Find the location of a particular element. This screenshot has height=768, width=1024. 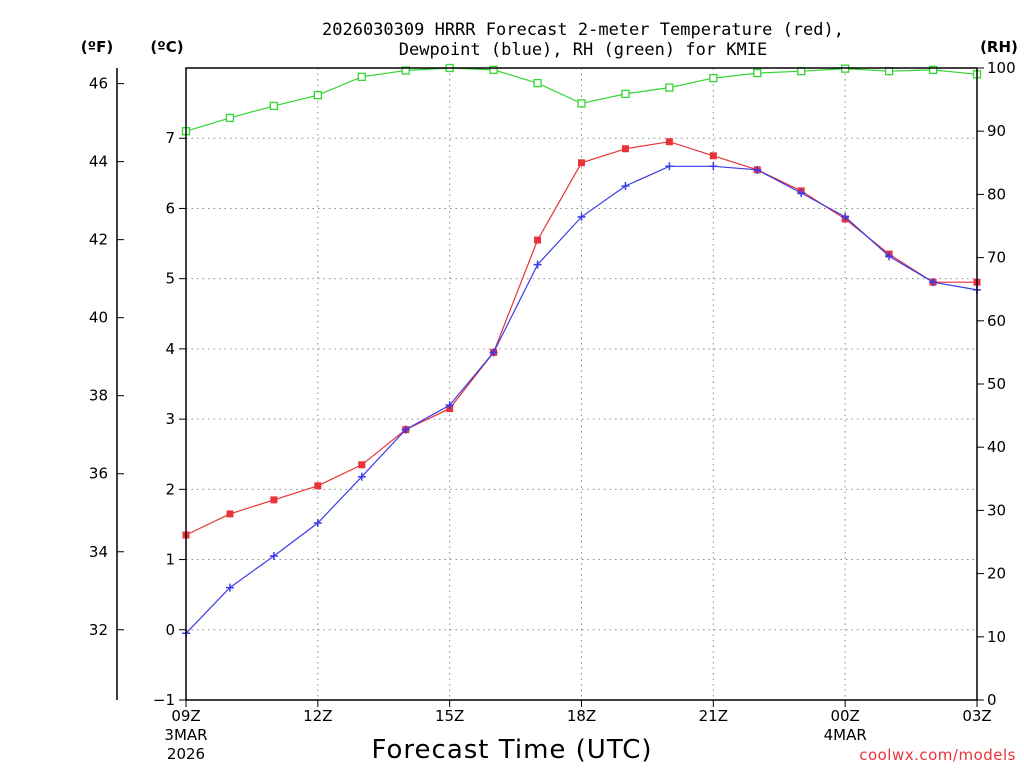

time-tick-label: 09Z is located at coordinates (185, 716).